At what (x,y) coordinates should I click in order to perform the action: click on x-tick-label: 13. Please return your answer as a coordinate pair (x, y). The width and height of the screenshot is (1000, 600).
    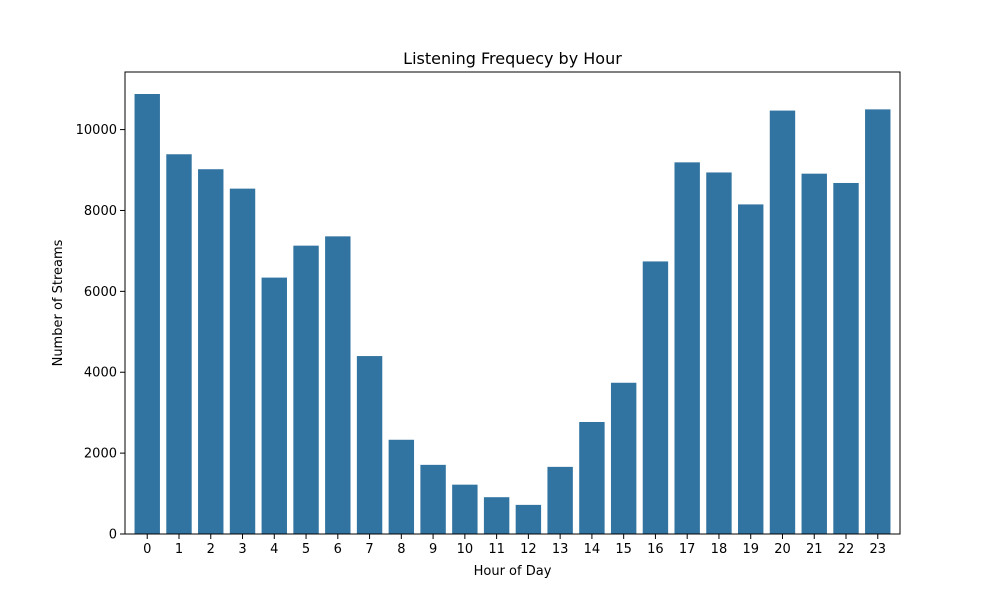
    Looking at the image, I should click on (560, 549).